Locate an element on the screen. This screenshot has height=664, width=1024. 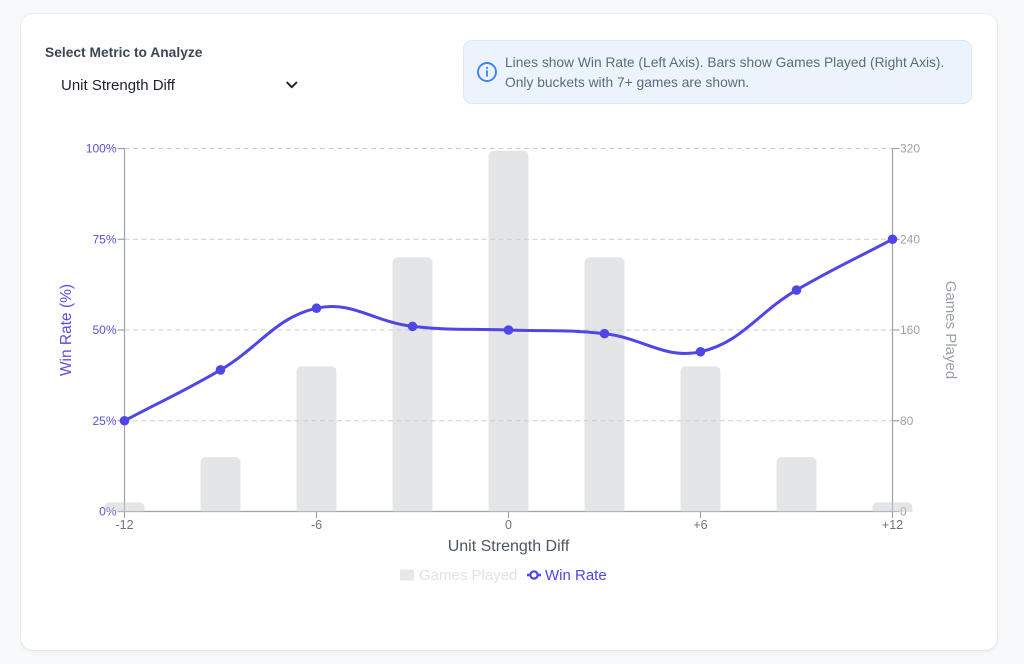
svg-text: 160 is located at coordinates (910, 330).